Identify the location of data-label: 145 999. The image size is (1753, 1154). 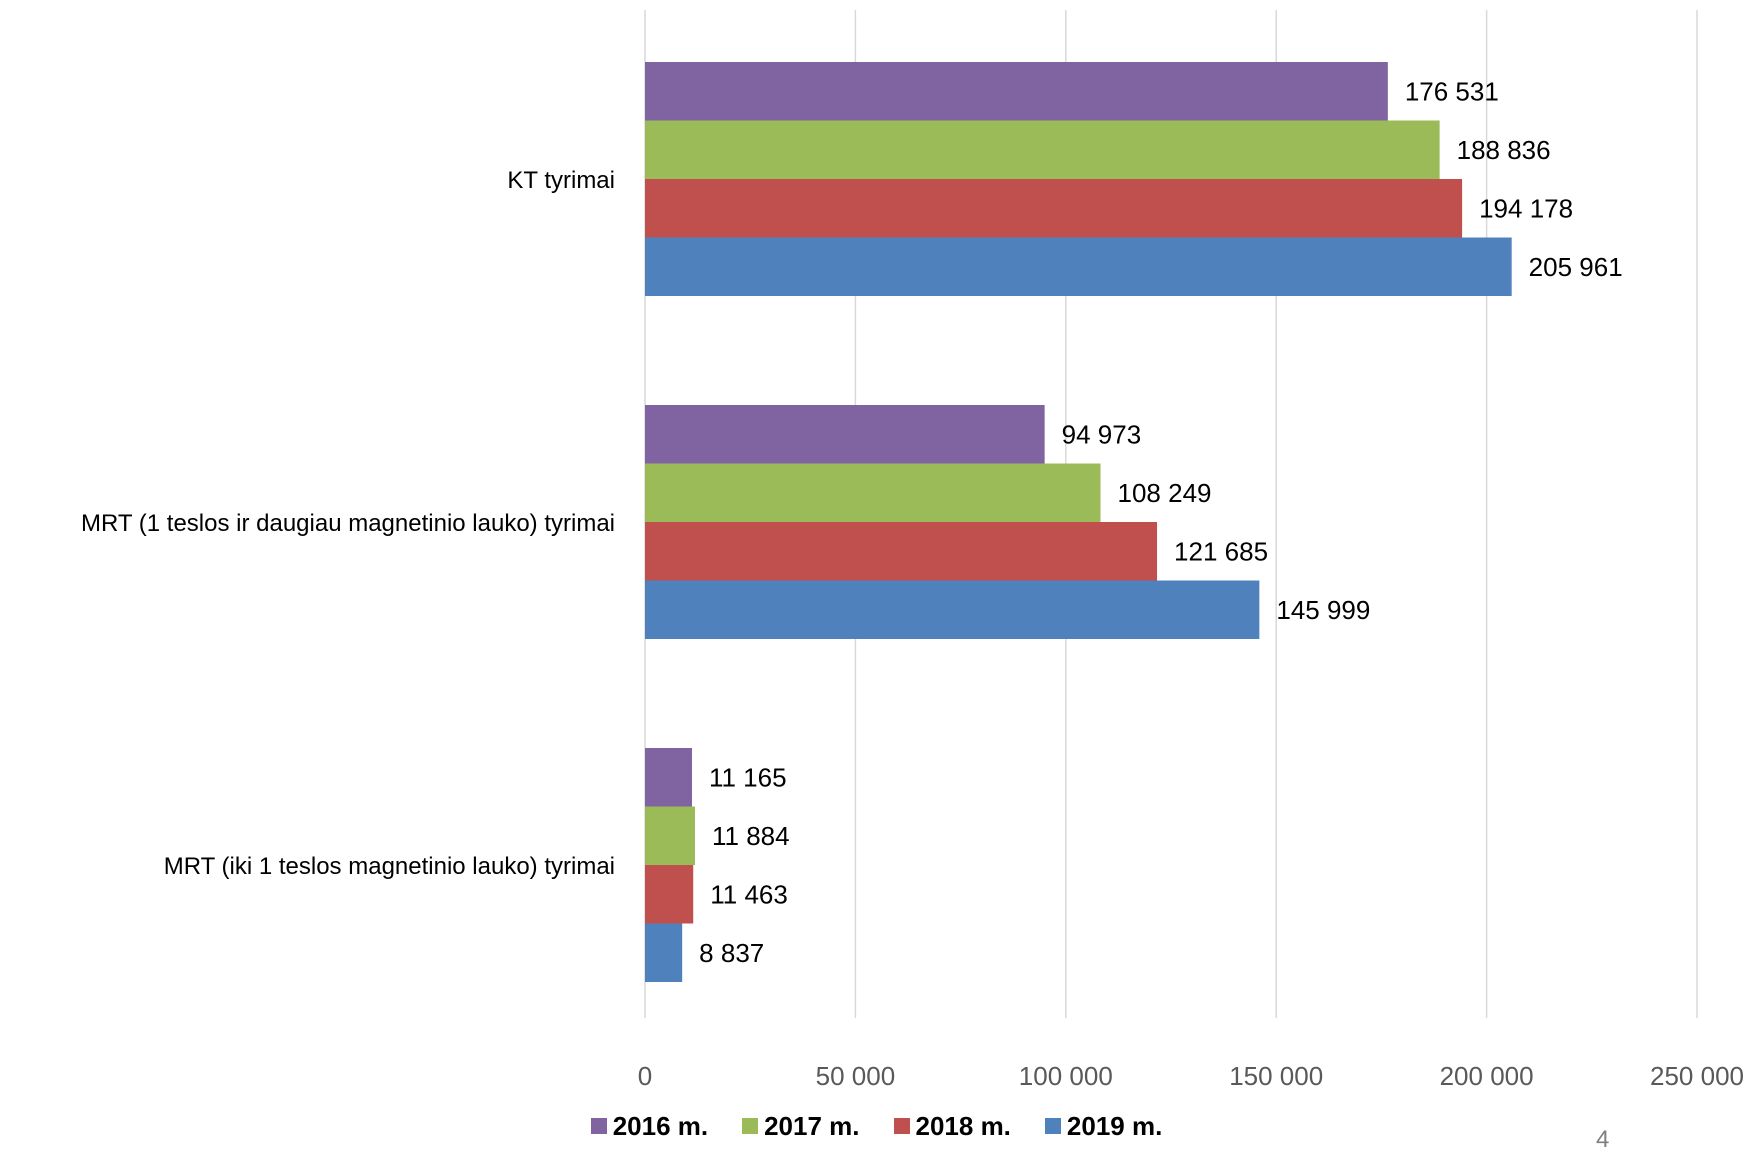
(1323, 610).